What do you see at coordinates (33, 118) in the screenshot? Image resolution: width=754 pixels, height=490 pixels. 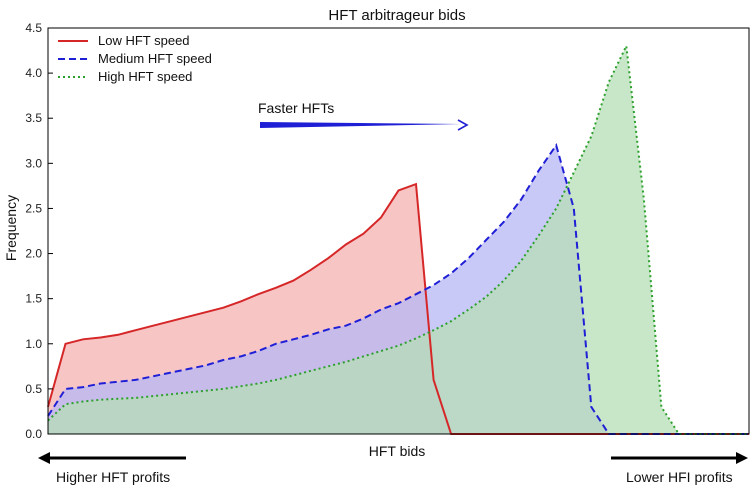 I see `y-tick-label: 3.5` at bounding box center [33, 118].